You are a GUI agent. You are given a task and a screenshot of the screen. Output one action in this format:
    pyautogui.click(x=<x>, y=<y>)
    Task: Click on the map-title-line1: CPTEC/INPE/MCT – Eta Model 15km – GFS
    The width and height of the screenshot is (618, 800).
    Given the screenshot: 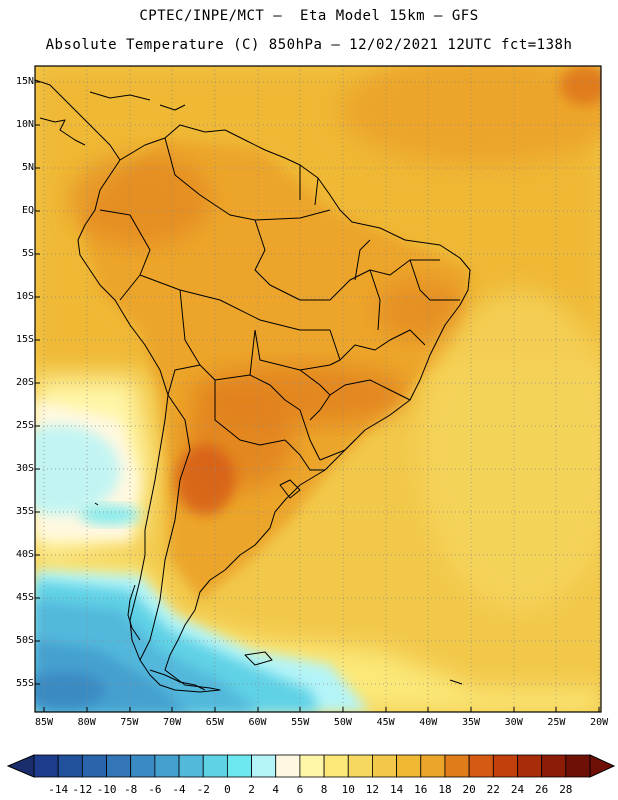 What is the action you would take?
    pyautogui.click(x=309, y=16)
    